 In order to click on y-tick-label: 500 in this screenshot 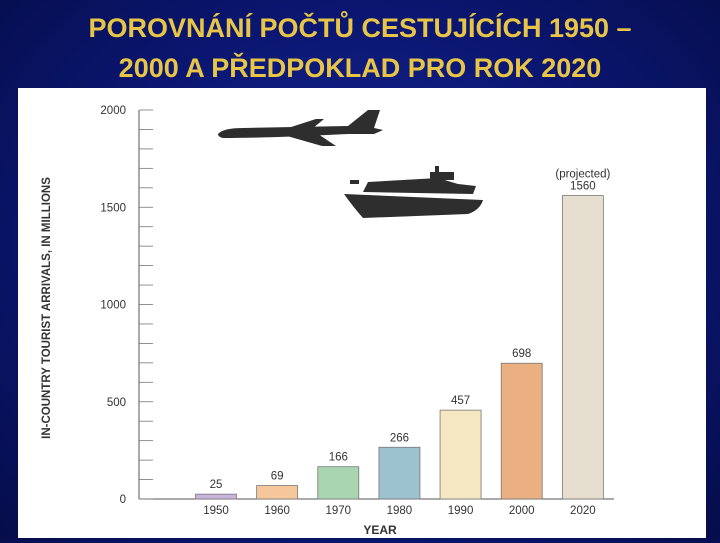, I will do `click(116, 403)`.